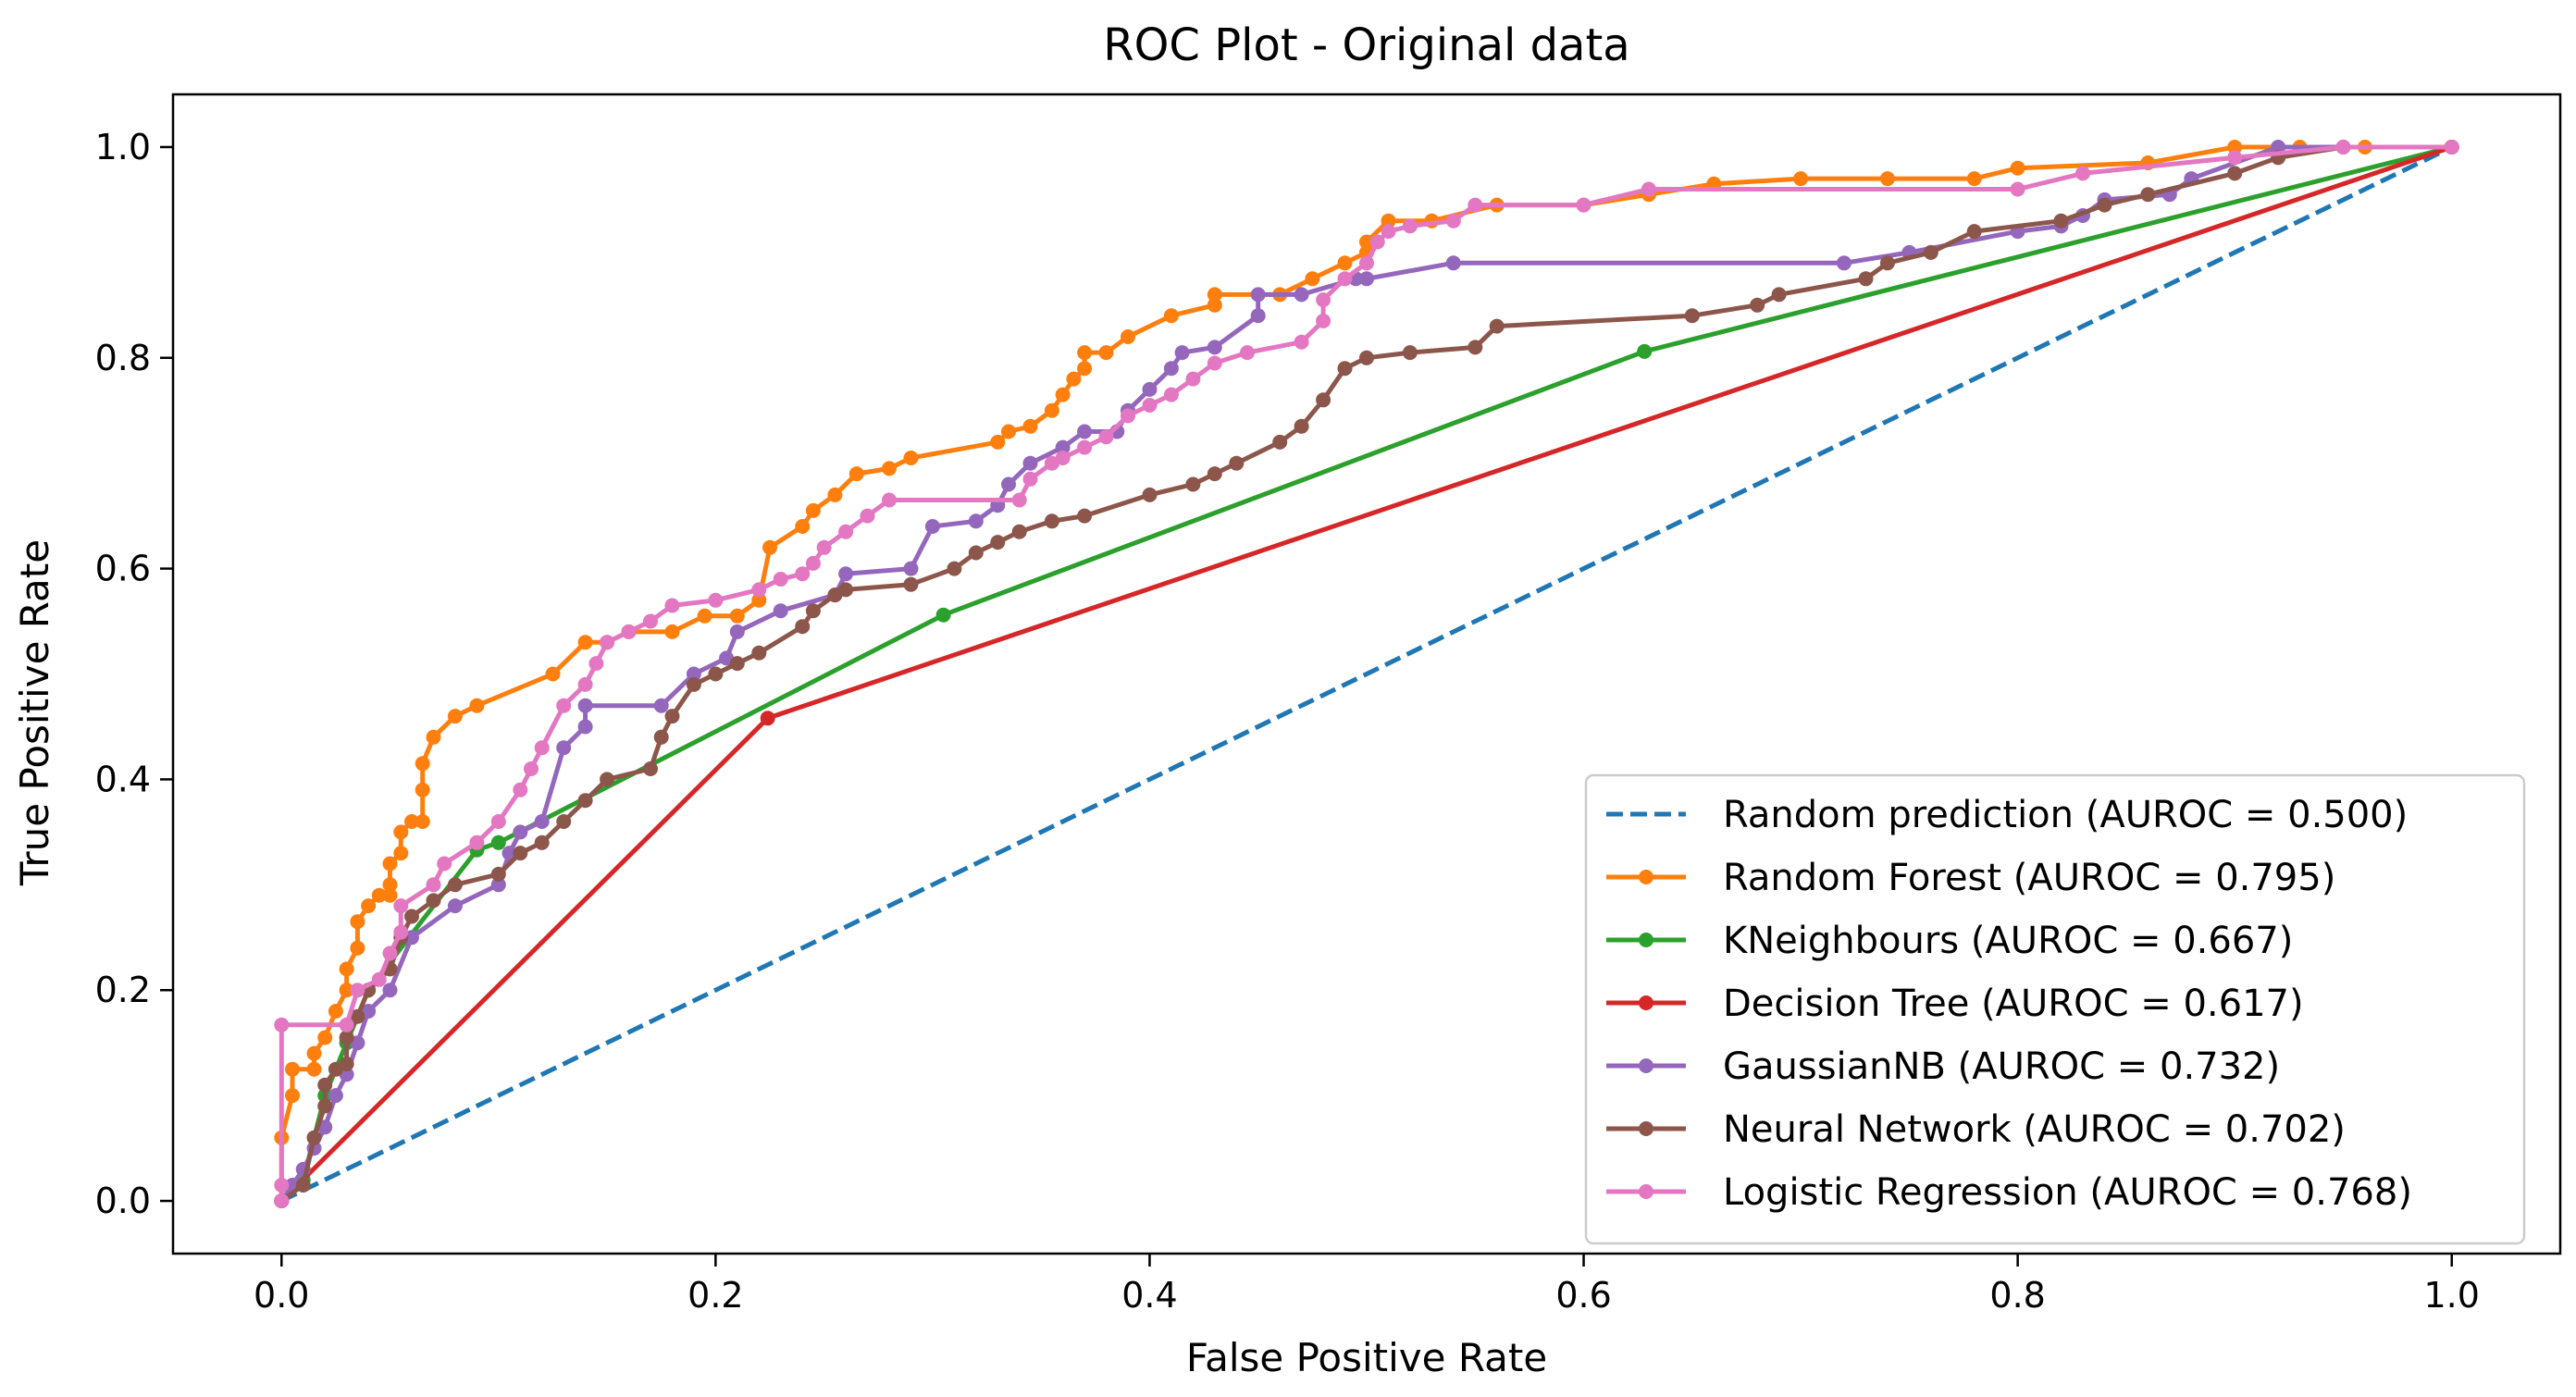  What do you see at coordinates (123, 779) in the screenshot?
I see `y-tick-label-2: 0.4` at bounding box center [123, 779].